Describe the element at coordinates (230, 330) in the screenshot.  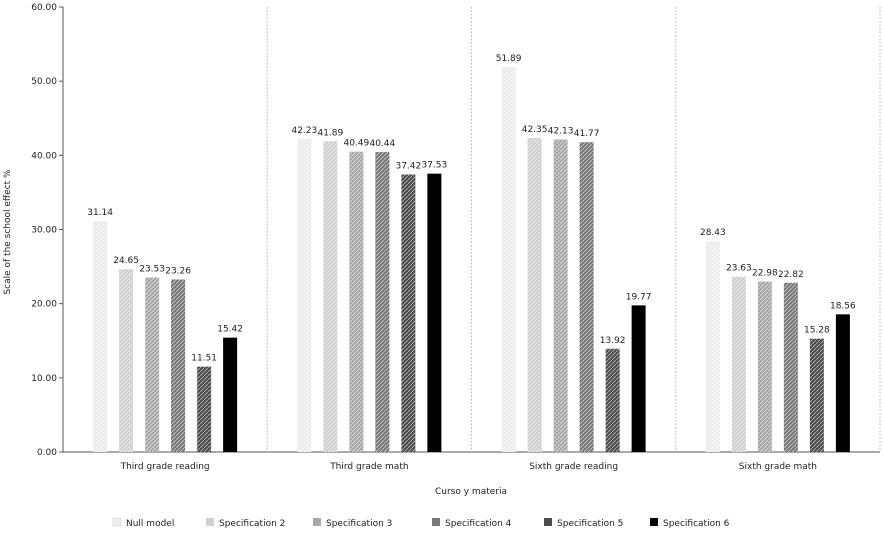
I see `data-label: 15.42` at that location.